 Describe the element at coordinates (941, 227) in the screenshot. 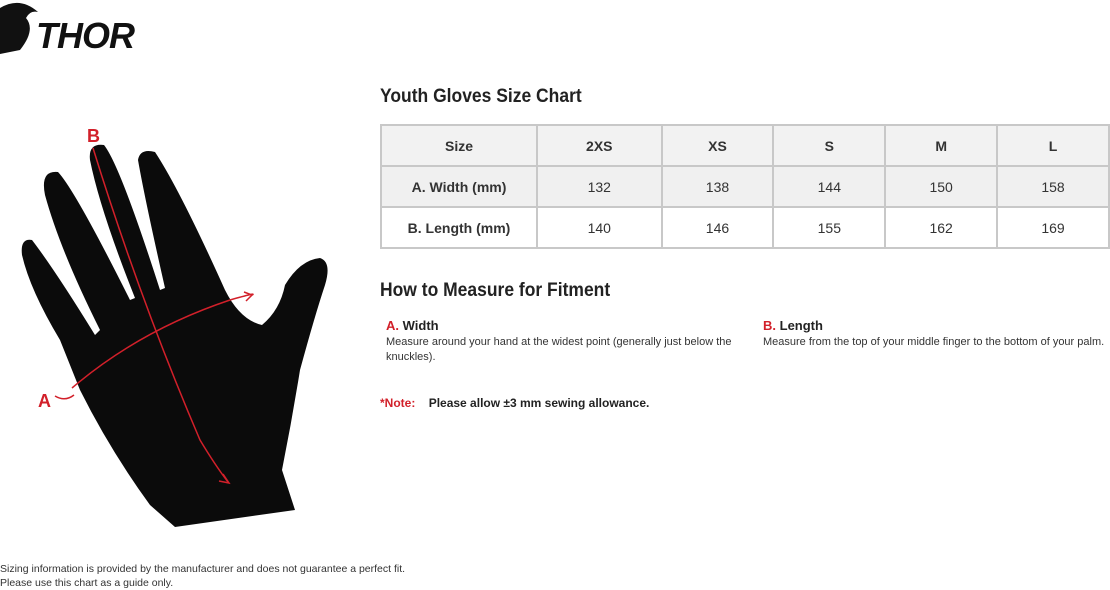

I see `table-cell: 162` at that location.